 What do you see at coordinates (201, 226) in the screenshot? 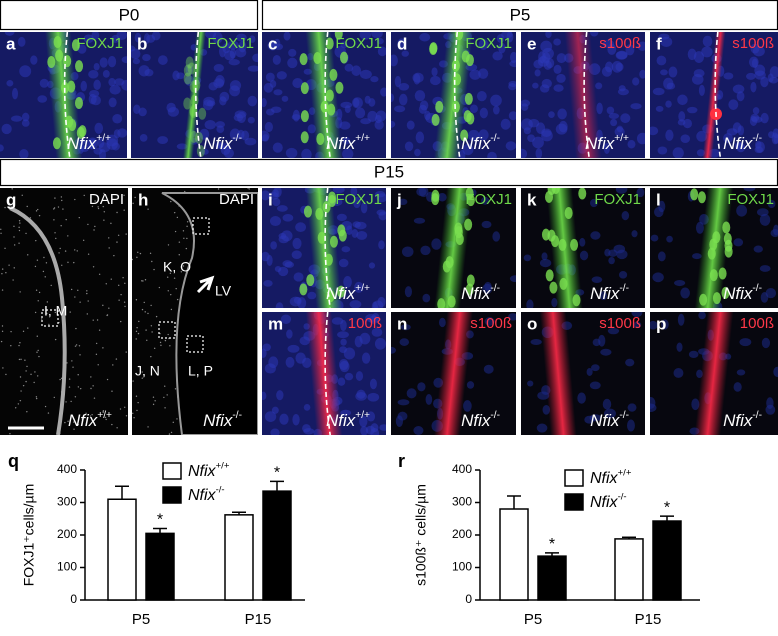
I see `region-box` at bounding box center [201, 226].